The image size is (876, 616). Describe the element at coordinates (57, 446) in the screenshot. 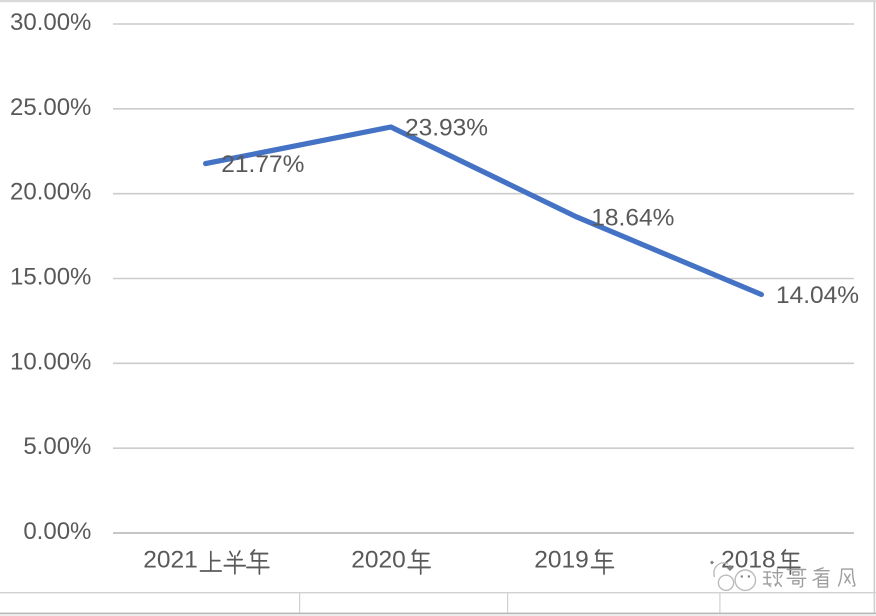

I see `svg-text: 5.00%` at that location.